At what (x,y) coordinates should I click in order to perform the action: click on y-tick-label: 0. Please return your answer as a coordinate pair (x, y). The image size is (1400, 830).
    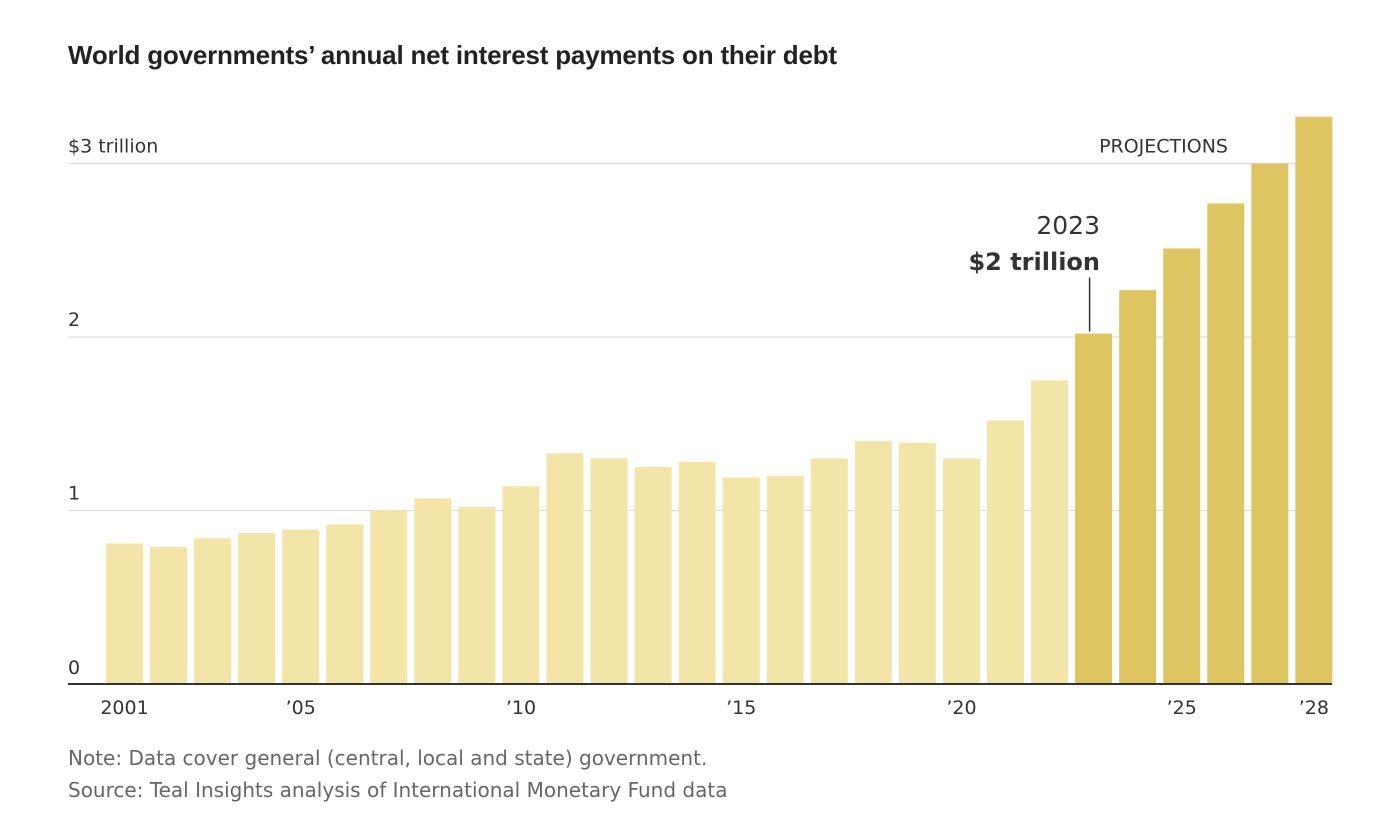
    Looking at the image, I should click on (74, 668).